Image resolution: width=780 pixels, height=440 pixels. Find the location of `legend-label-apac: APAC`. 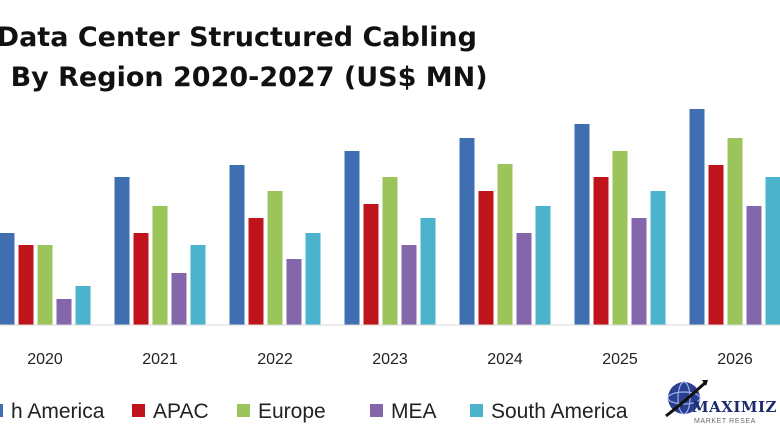

legend-label-apac: APAC is located at coordinates (181, 411).